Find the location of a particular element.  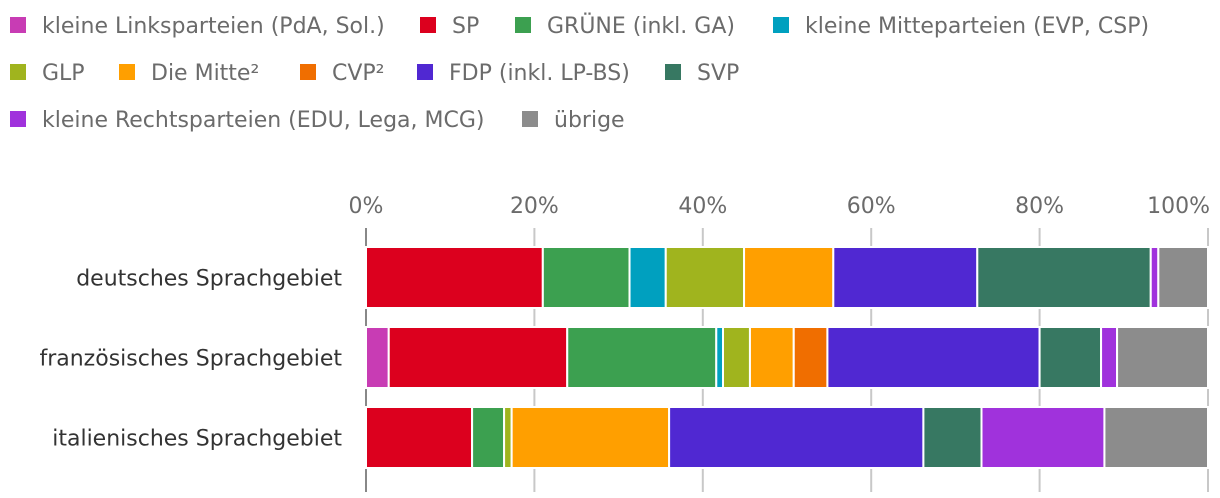

legend-item-kleine-linksparteien-pda-sol: kleine Linksparteien (PdA, Sol.) is located at coordinates (197, 26).